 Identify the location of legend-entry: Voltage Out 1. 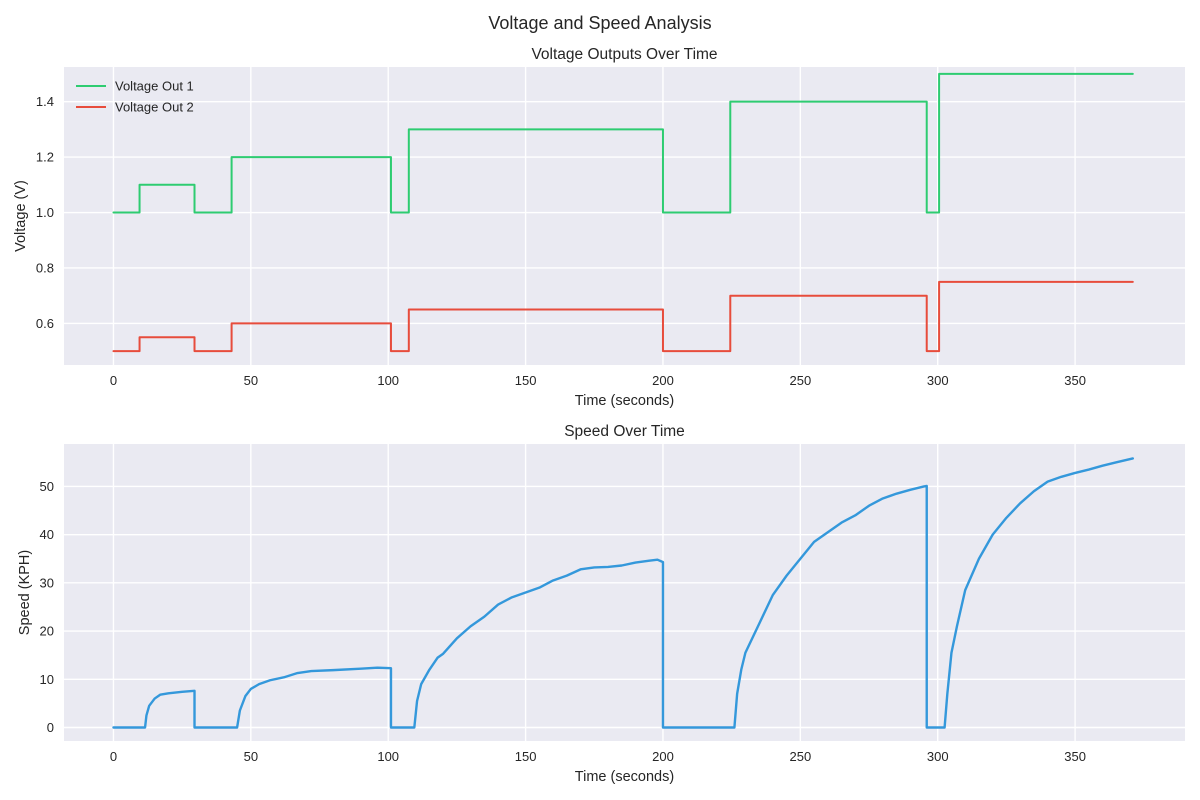
(154, 86).